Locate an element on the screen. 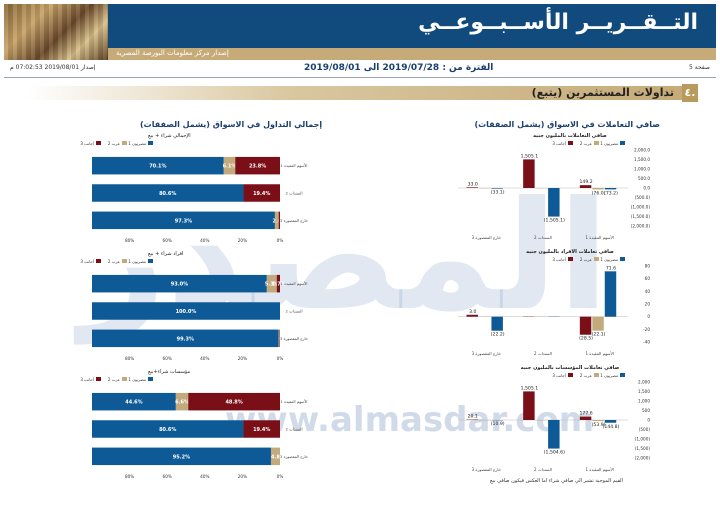 The image size is (720, 509). data-label: 5.3% is located at coordinates (272, 285).